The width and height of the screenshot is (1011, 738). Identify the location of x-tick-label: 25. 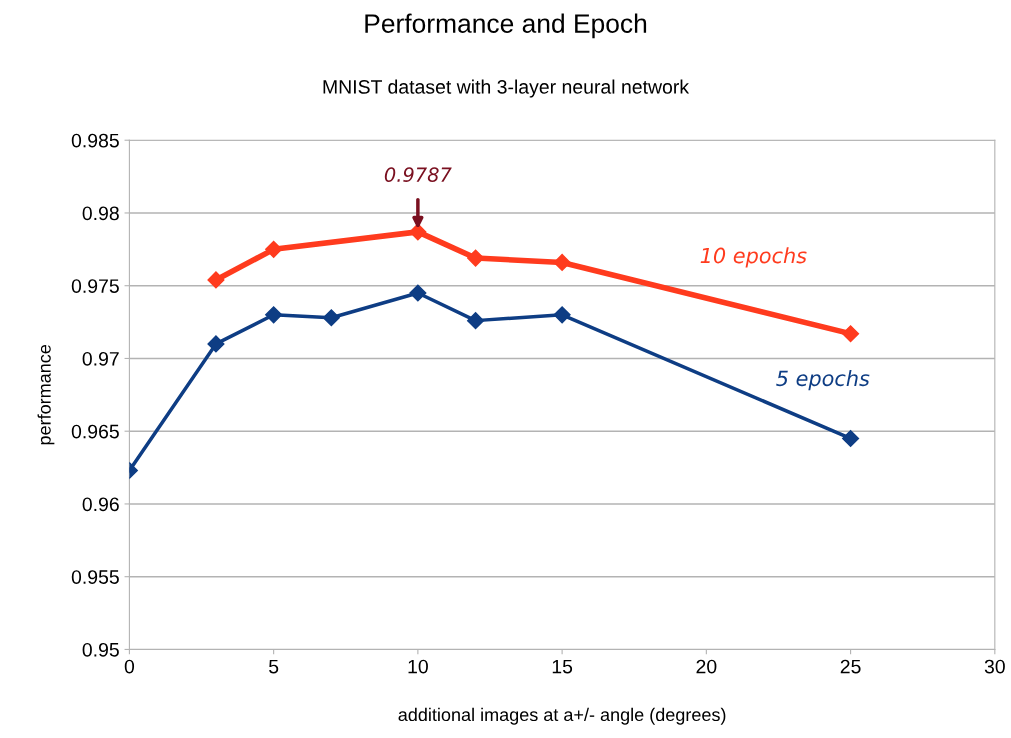
(850, 666).